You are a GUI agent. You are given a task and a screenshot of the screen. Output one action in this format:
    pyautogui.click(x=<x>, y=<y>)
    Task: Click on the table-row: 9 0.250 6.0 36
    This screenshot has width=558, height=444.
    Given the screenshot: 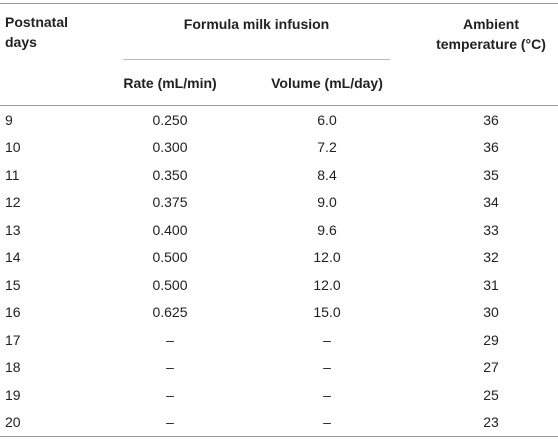 What is the action you would take?
    pyautogui.click(x=279, y=120)
    